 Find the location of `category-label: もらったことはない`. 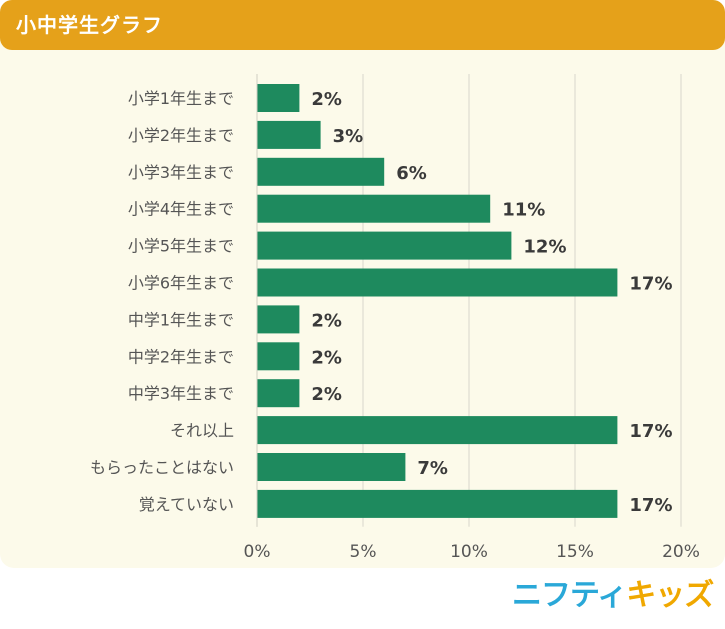

category-label: もらったことはない is located at coordinates (162, 467).